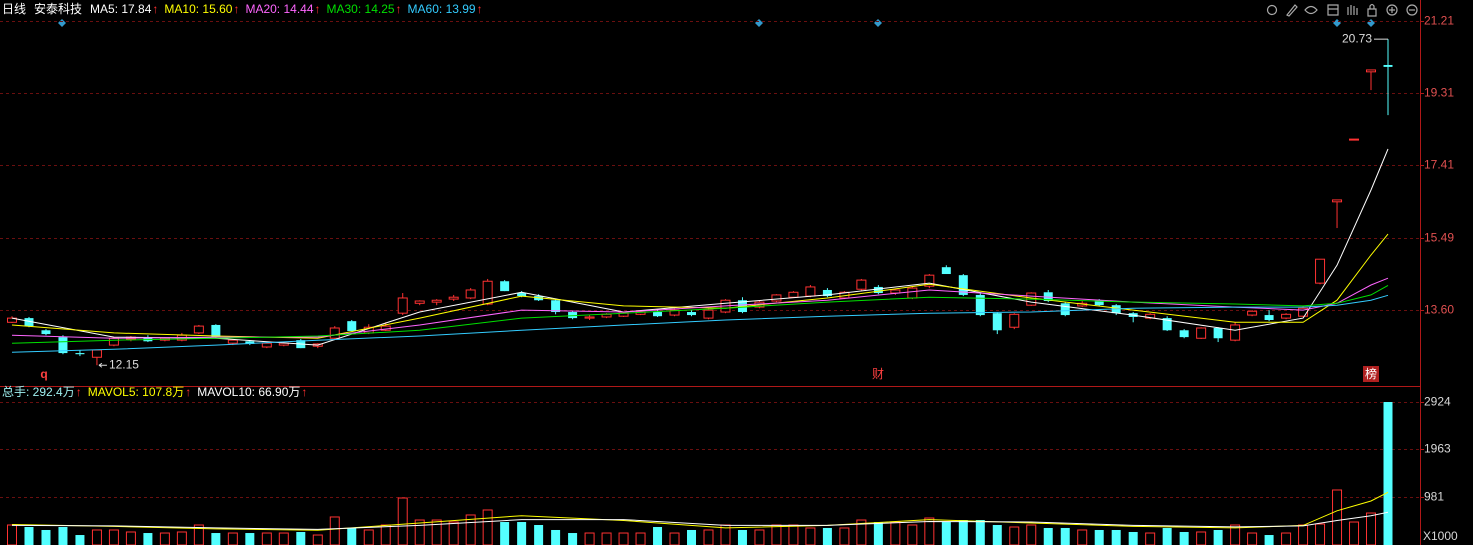 The width and height of the screenshot is (1473, 545). I want to click on event-label: 榜, so click(1371, 373).